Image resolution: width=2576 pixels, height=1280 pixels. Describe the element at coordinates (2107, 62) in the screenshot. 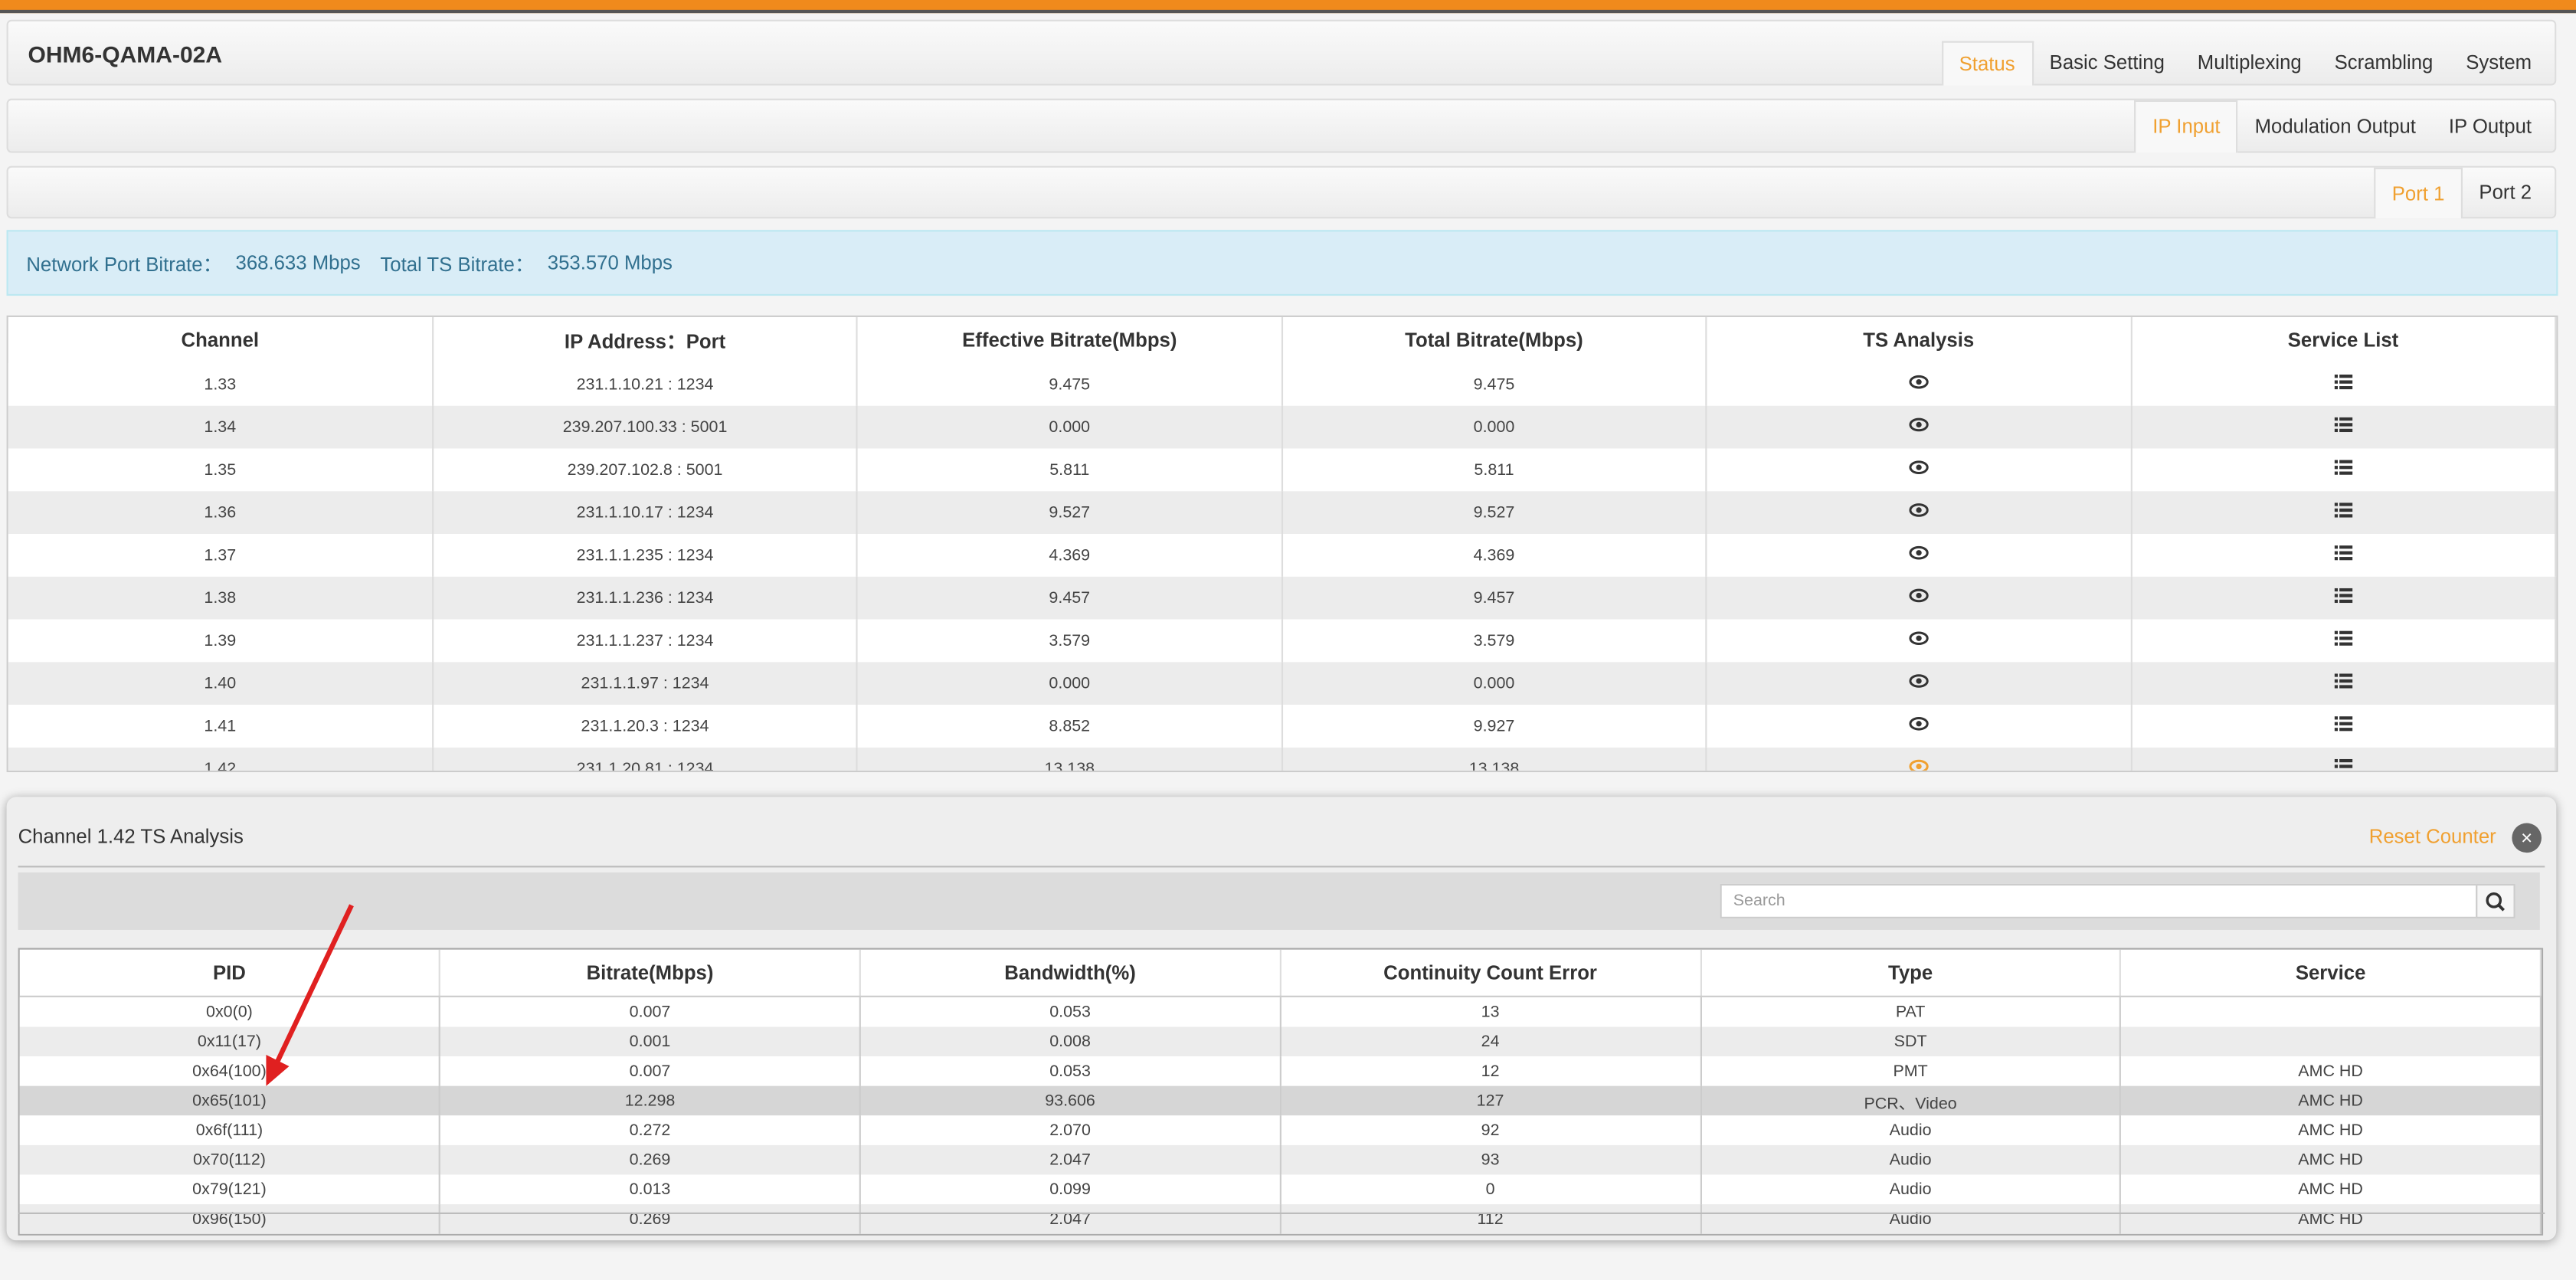

I see `tab: Basic Setting` at that location.